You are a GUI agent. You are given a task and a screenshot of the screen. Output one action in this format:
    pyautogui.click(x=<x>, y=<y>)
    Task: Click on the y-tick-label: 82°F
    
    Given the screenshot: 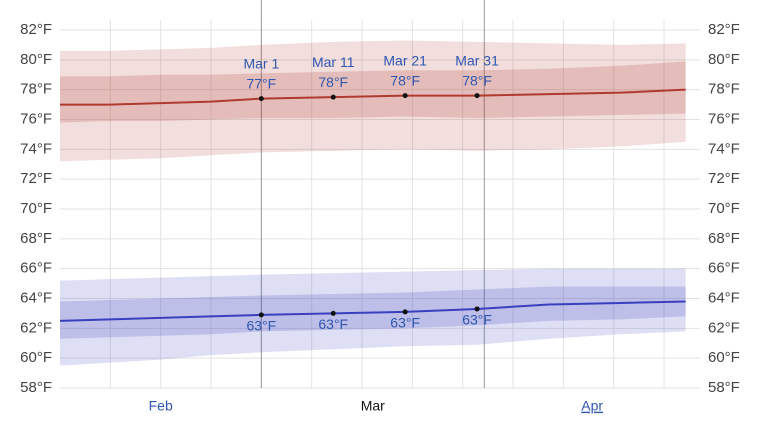 What is the action you would take?
    pyautogui.click(x=36, y=29)
    